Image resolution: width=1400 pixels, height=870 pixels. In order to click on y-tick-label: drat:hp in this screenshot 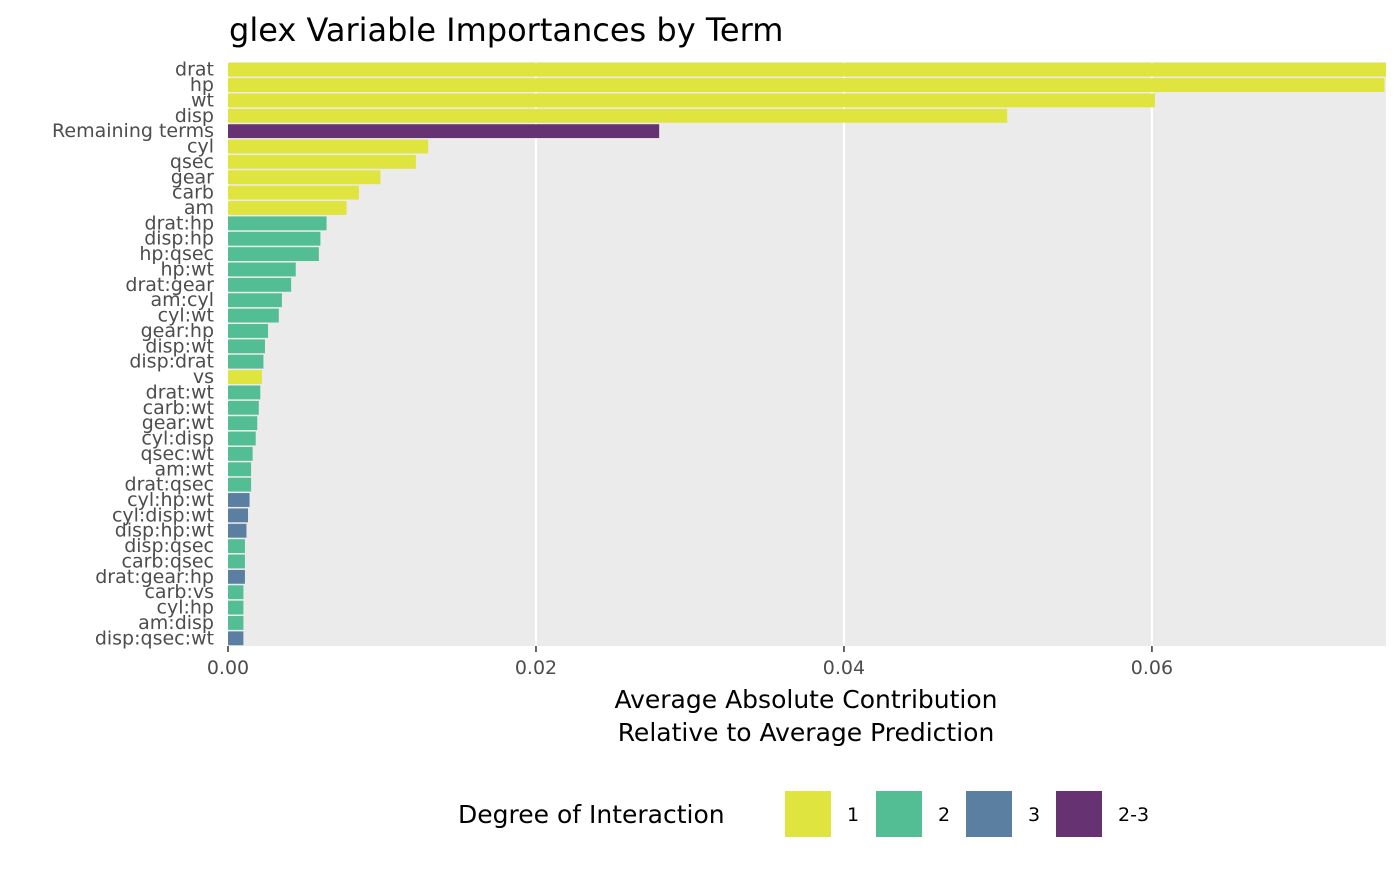, I will do `click(179, 223)`.